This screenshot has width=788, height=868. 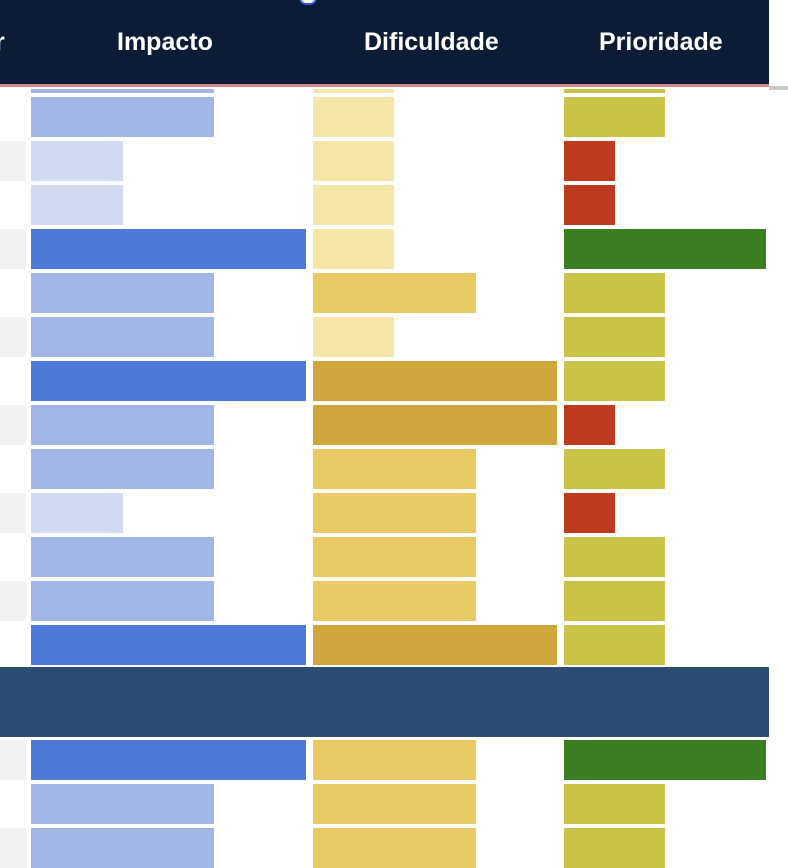 I want to click on prioridade-bar-partial, so click(x=614, y=91).